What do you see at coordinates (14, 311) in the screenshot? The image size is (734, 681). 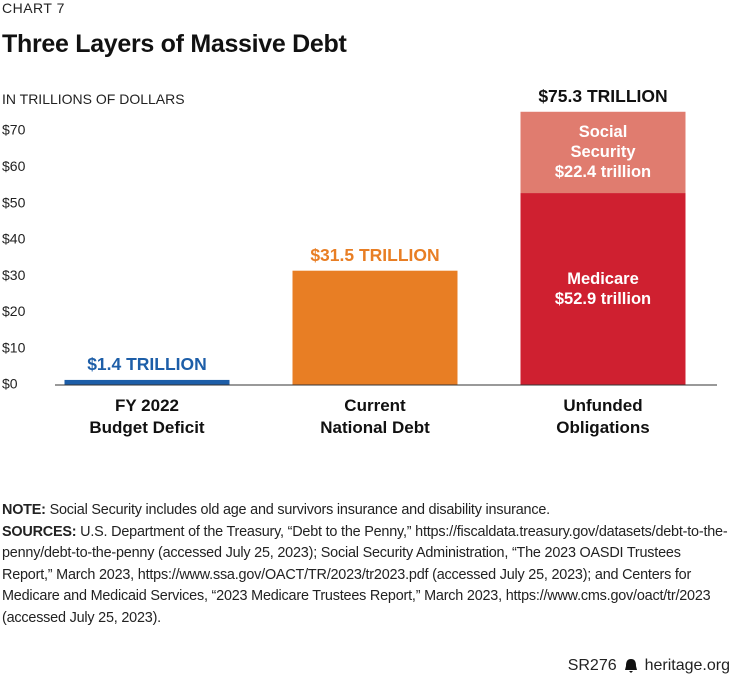 I see `y-tick-label: $20` at bounding box center [14, 311].